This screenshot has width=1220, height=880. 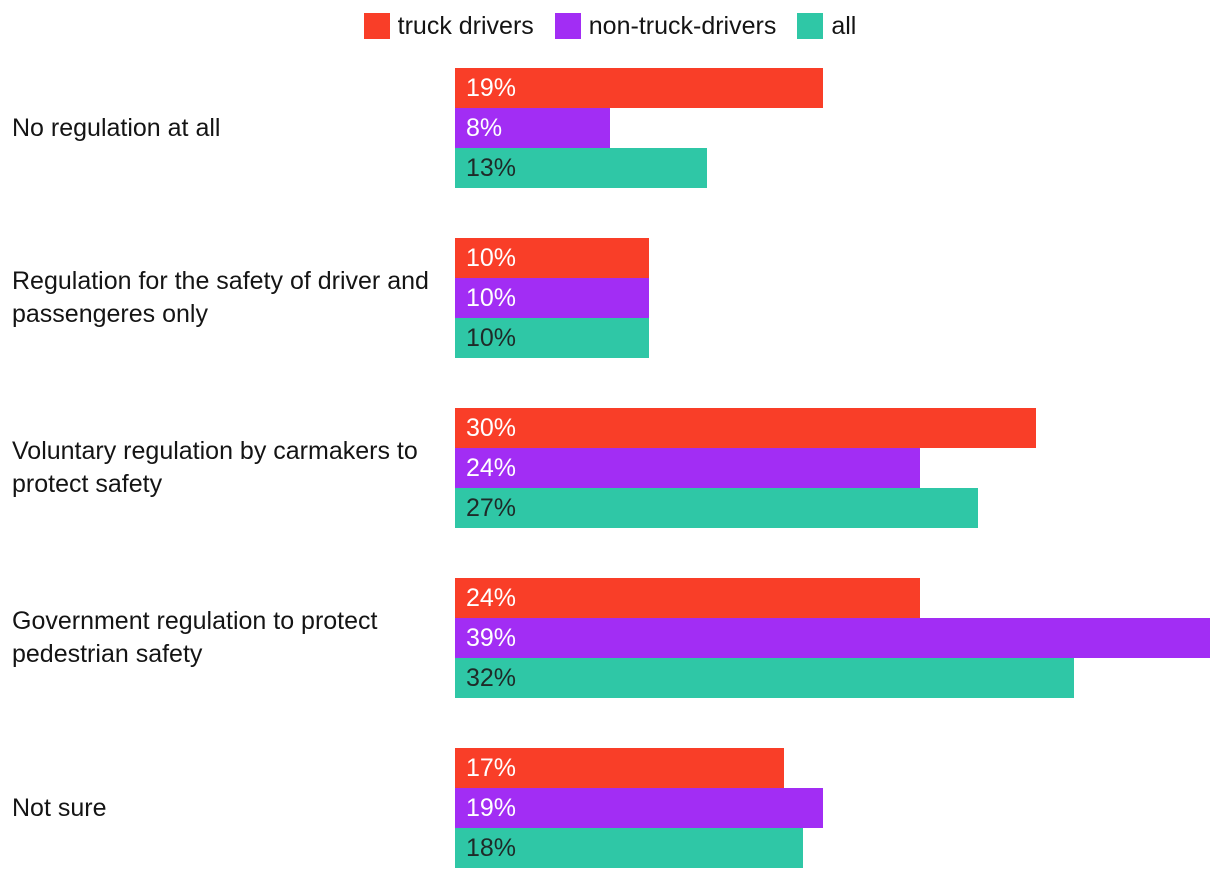 I want to click on bar-truck-drivers: 30%, so click(x=745, y=428).